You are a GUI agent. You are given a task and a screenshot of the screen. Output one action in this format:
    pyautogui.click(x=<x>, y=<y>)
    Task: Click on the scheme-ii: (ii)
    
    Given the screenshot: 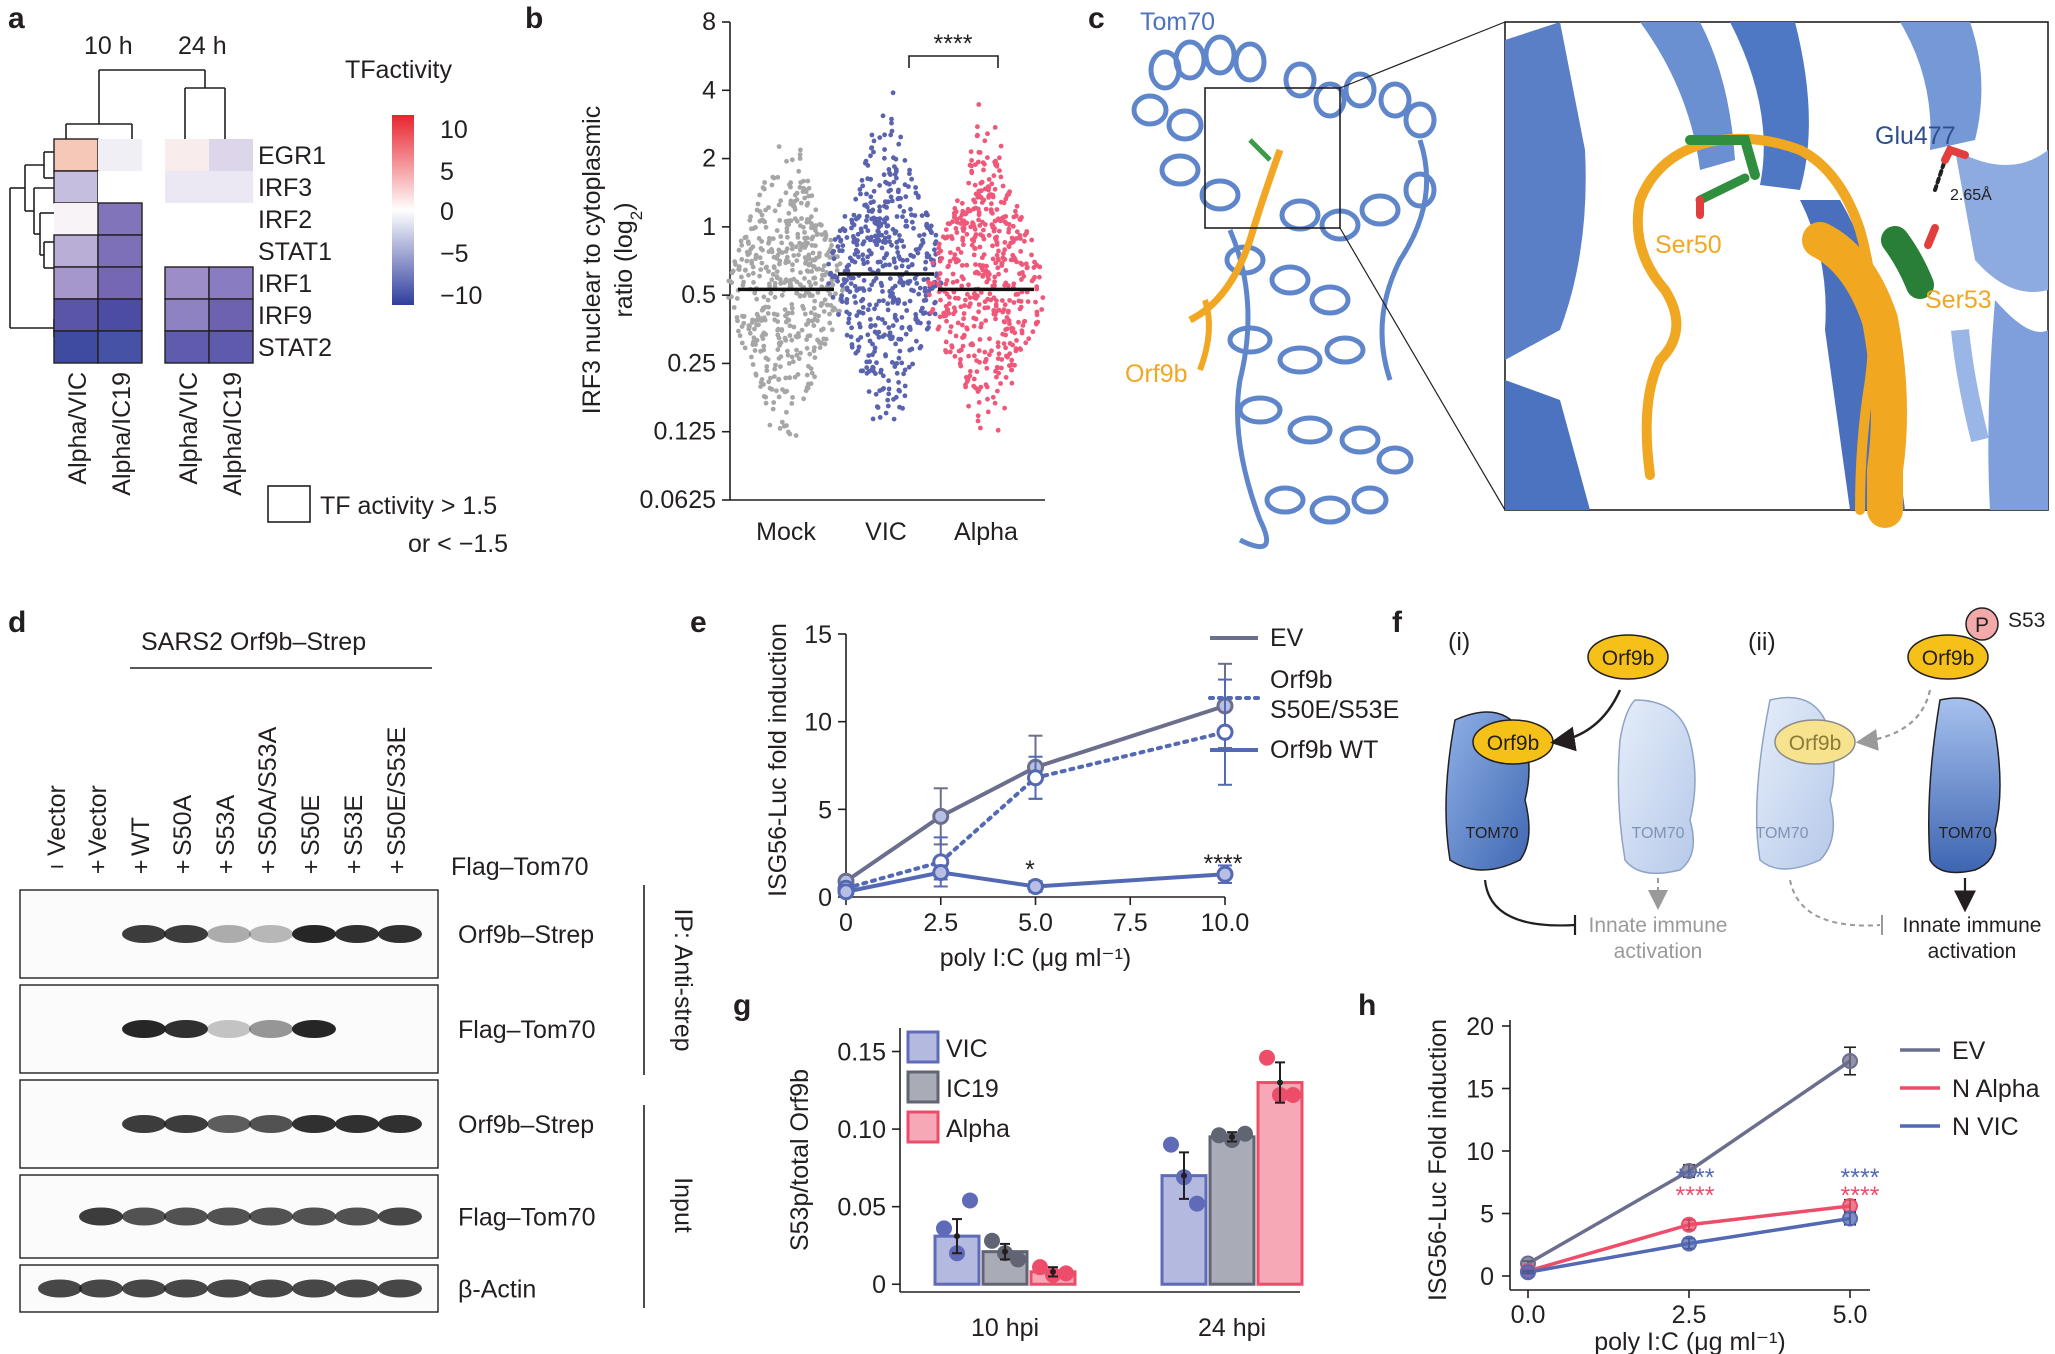 What is the action you would take?
    pyautogui.click(x=1762, y=642)
    